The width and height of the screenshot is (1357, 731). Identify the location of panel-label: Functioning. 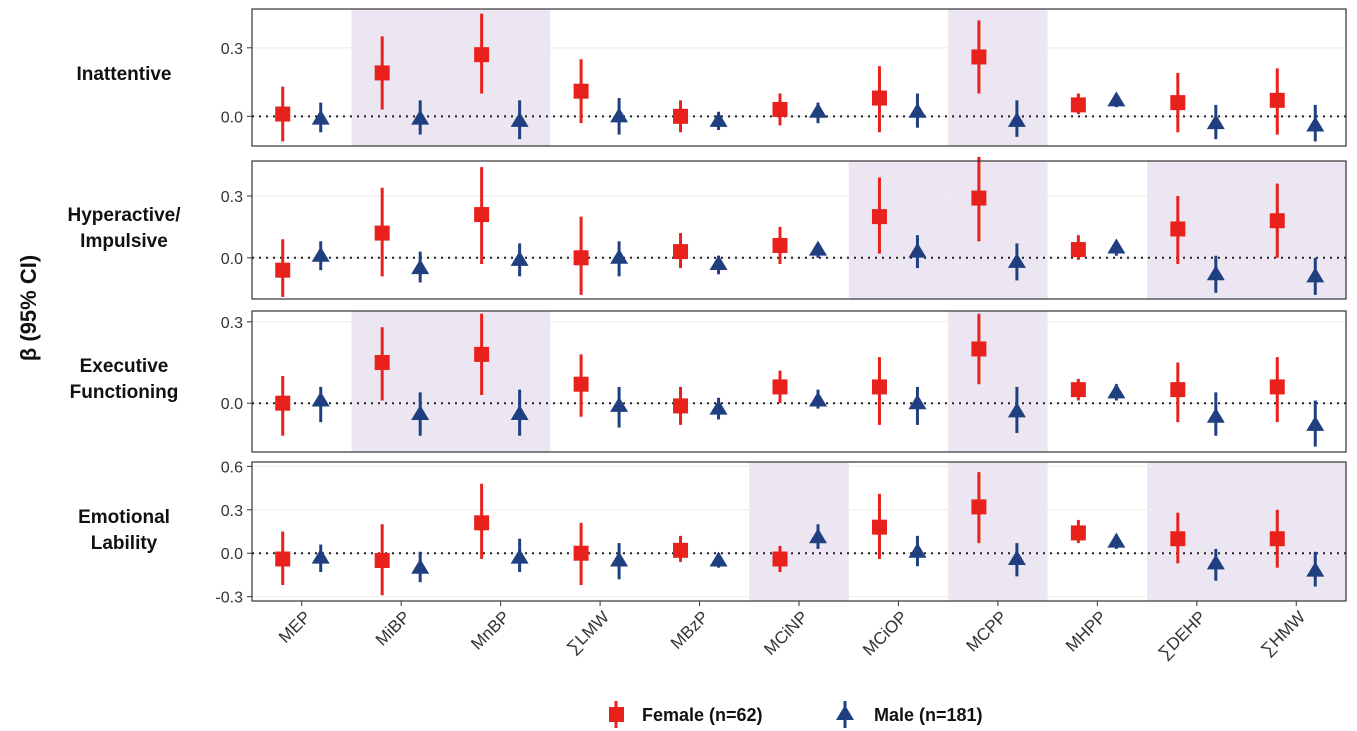
(124, 392).